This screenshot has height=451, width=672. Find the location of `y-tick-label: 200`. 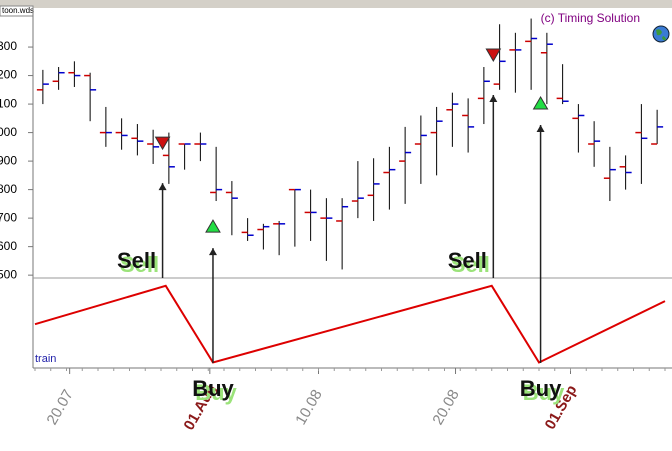

y-tick-label: 200 is located at coordinates (8, 75).